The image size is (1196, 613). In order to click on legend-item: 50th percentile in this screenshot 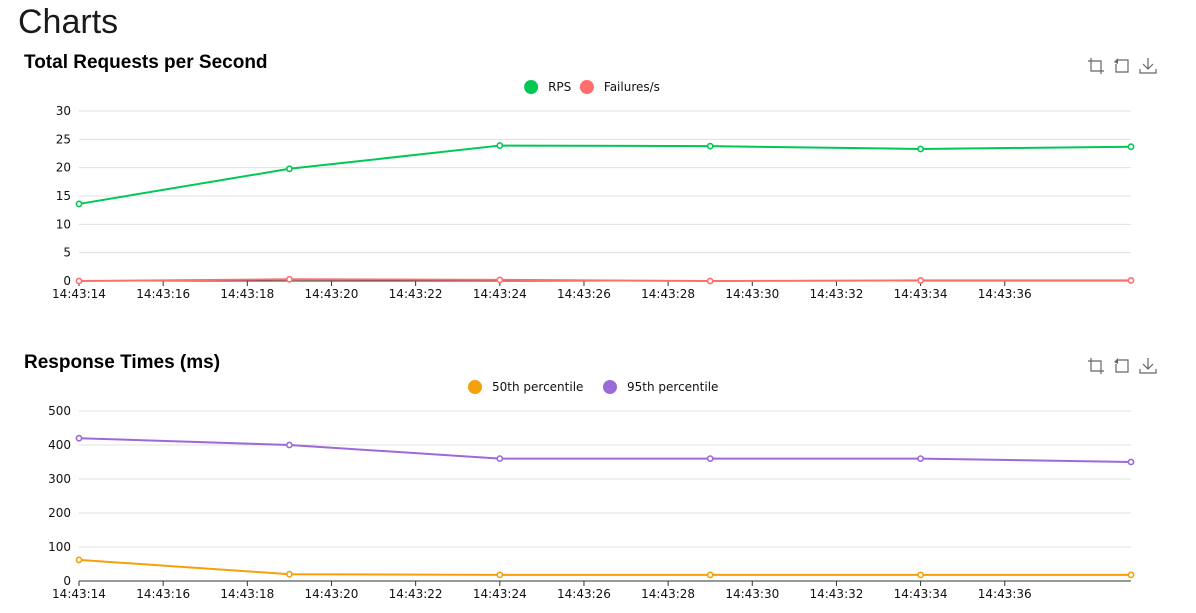, I will do `click(525, 387)`.